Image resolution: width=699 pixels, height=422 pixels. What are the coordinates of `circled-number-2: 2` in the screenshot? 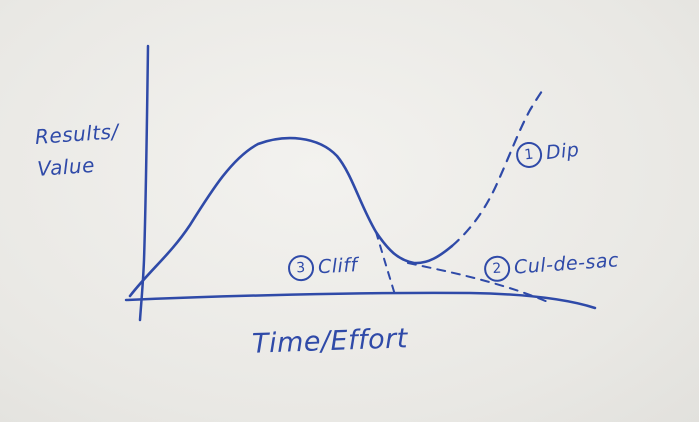 It's located at (497, 268).